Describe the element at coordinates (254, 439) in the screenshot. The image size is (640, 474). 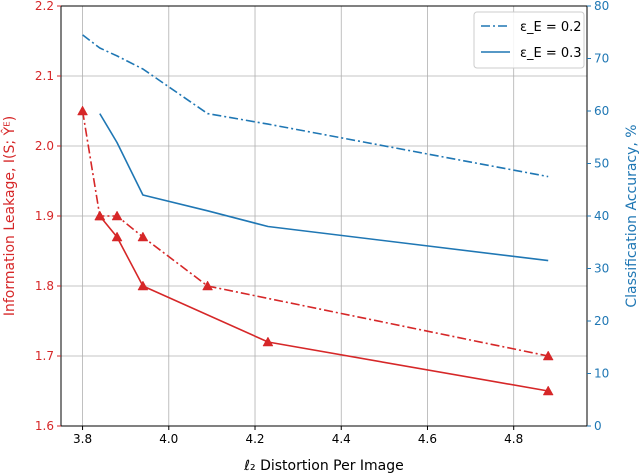
I see `x-tick-label: 4.2` at that location.